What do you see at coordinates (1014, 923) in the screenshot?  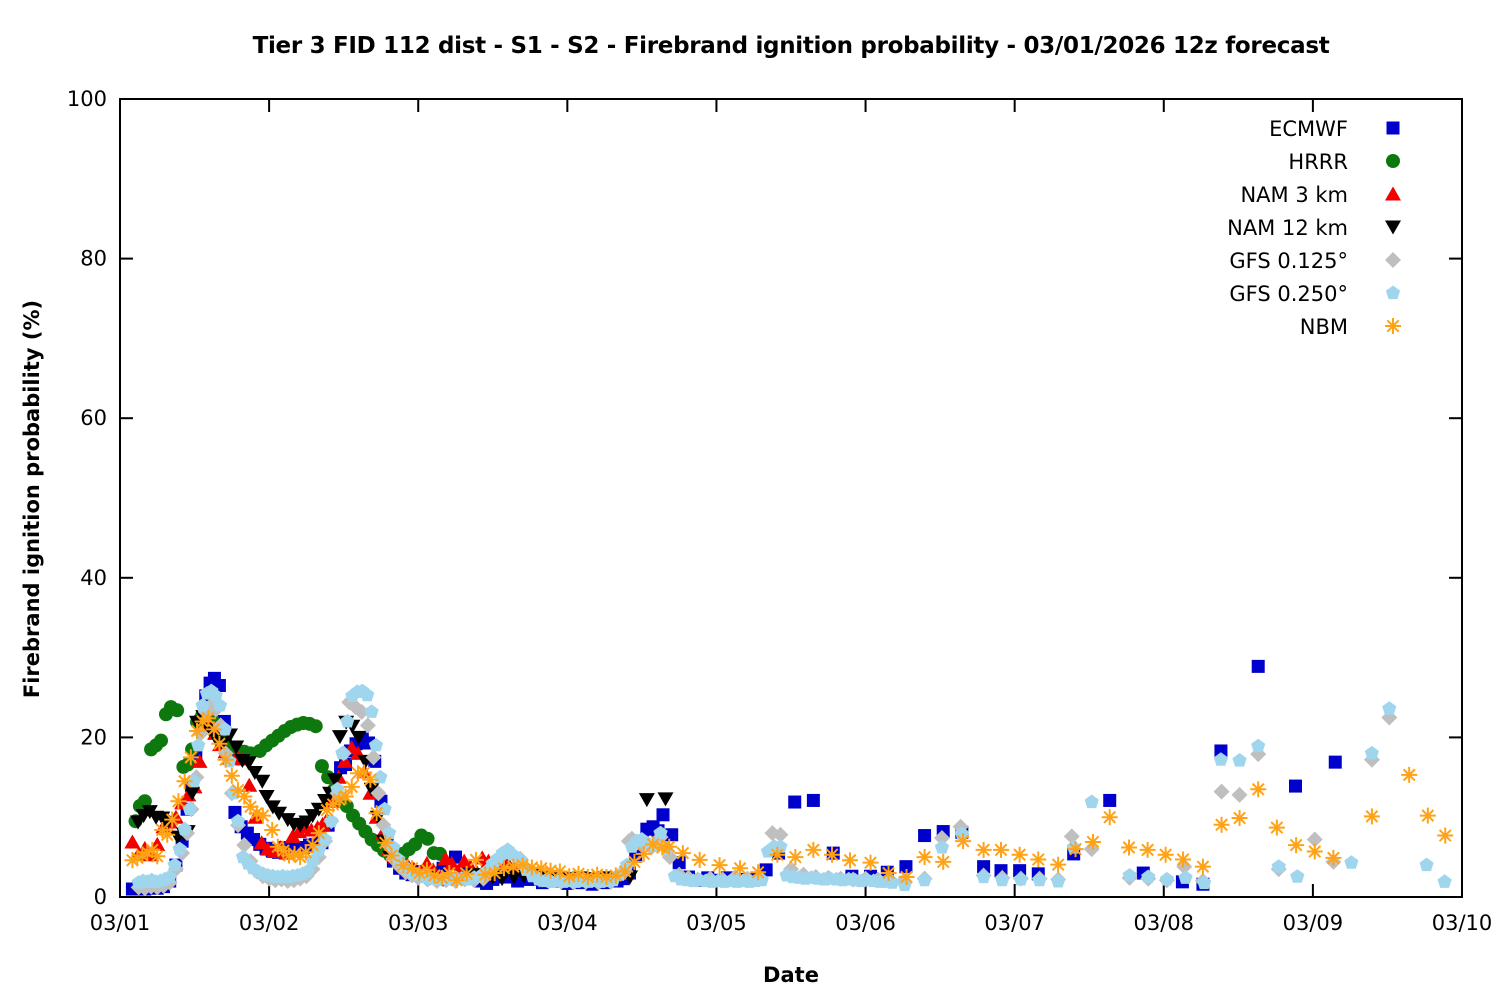 I see `x-tick-label: 03/07` at bounding box center [1014, 923].